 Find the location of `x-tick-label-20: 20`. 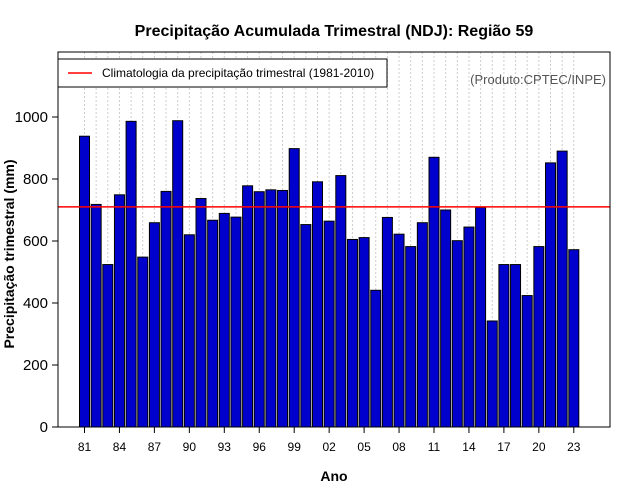

x-tick-label-20: 20 is located at coordinates (539, 447).